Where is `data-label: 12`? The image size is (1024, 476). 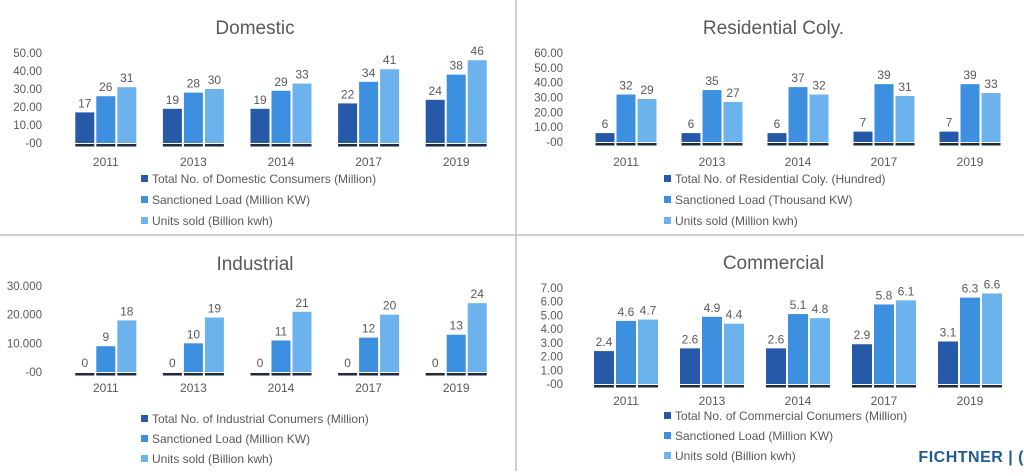
data-label: 12 is located at coordinates (369, 329).